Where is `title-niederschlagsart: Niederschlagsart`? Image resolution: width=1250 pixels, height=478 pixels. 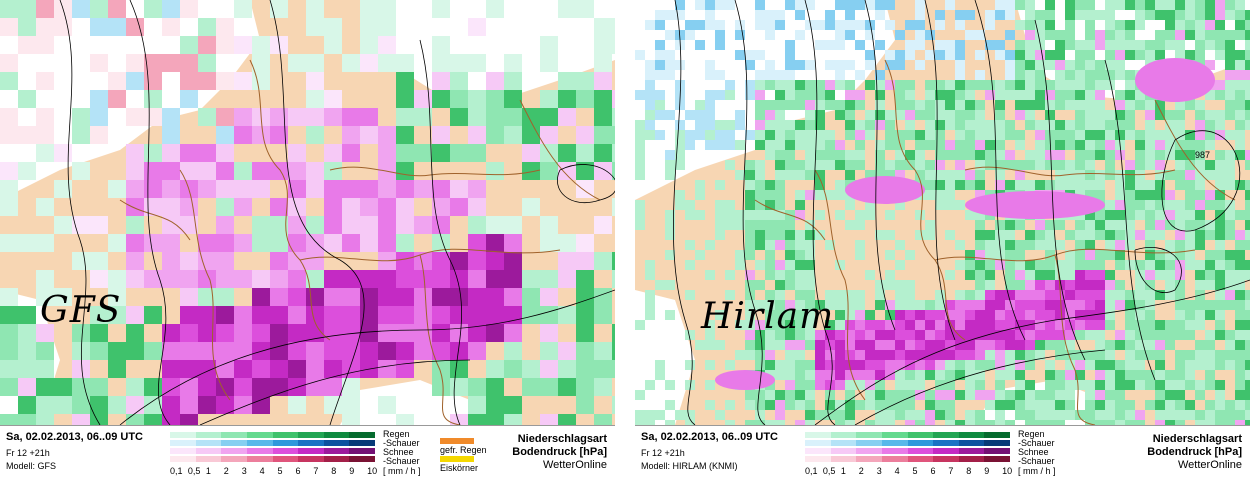
title-niederschlagsart: Niederschlagsart is located at coordinates (562, 439).